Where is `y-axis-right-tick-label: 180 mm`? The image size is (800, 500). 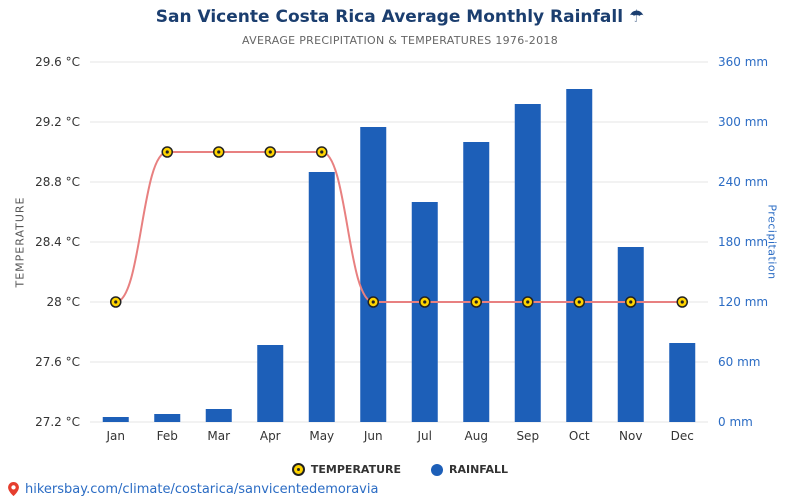 y-axis-right-tick-label: 180 mm is located at coordinates (743, 242).